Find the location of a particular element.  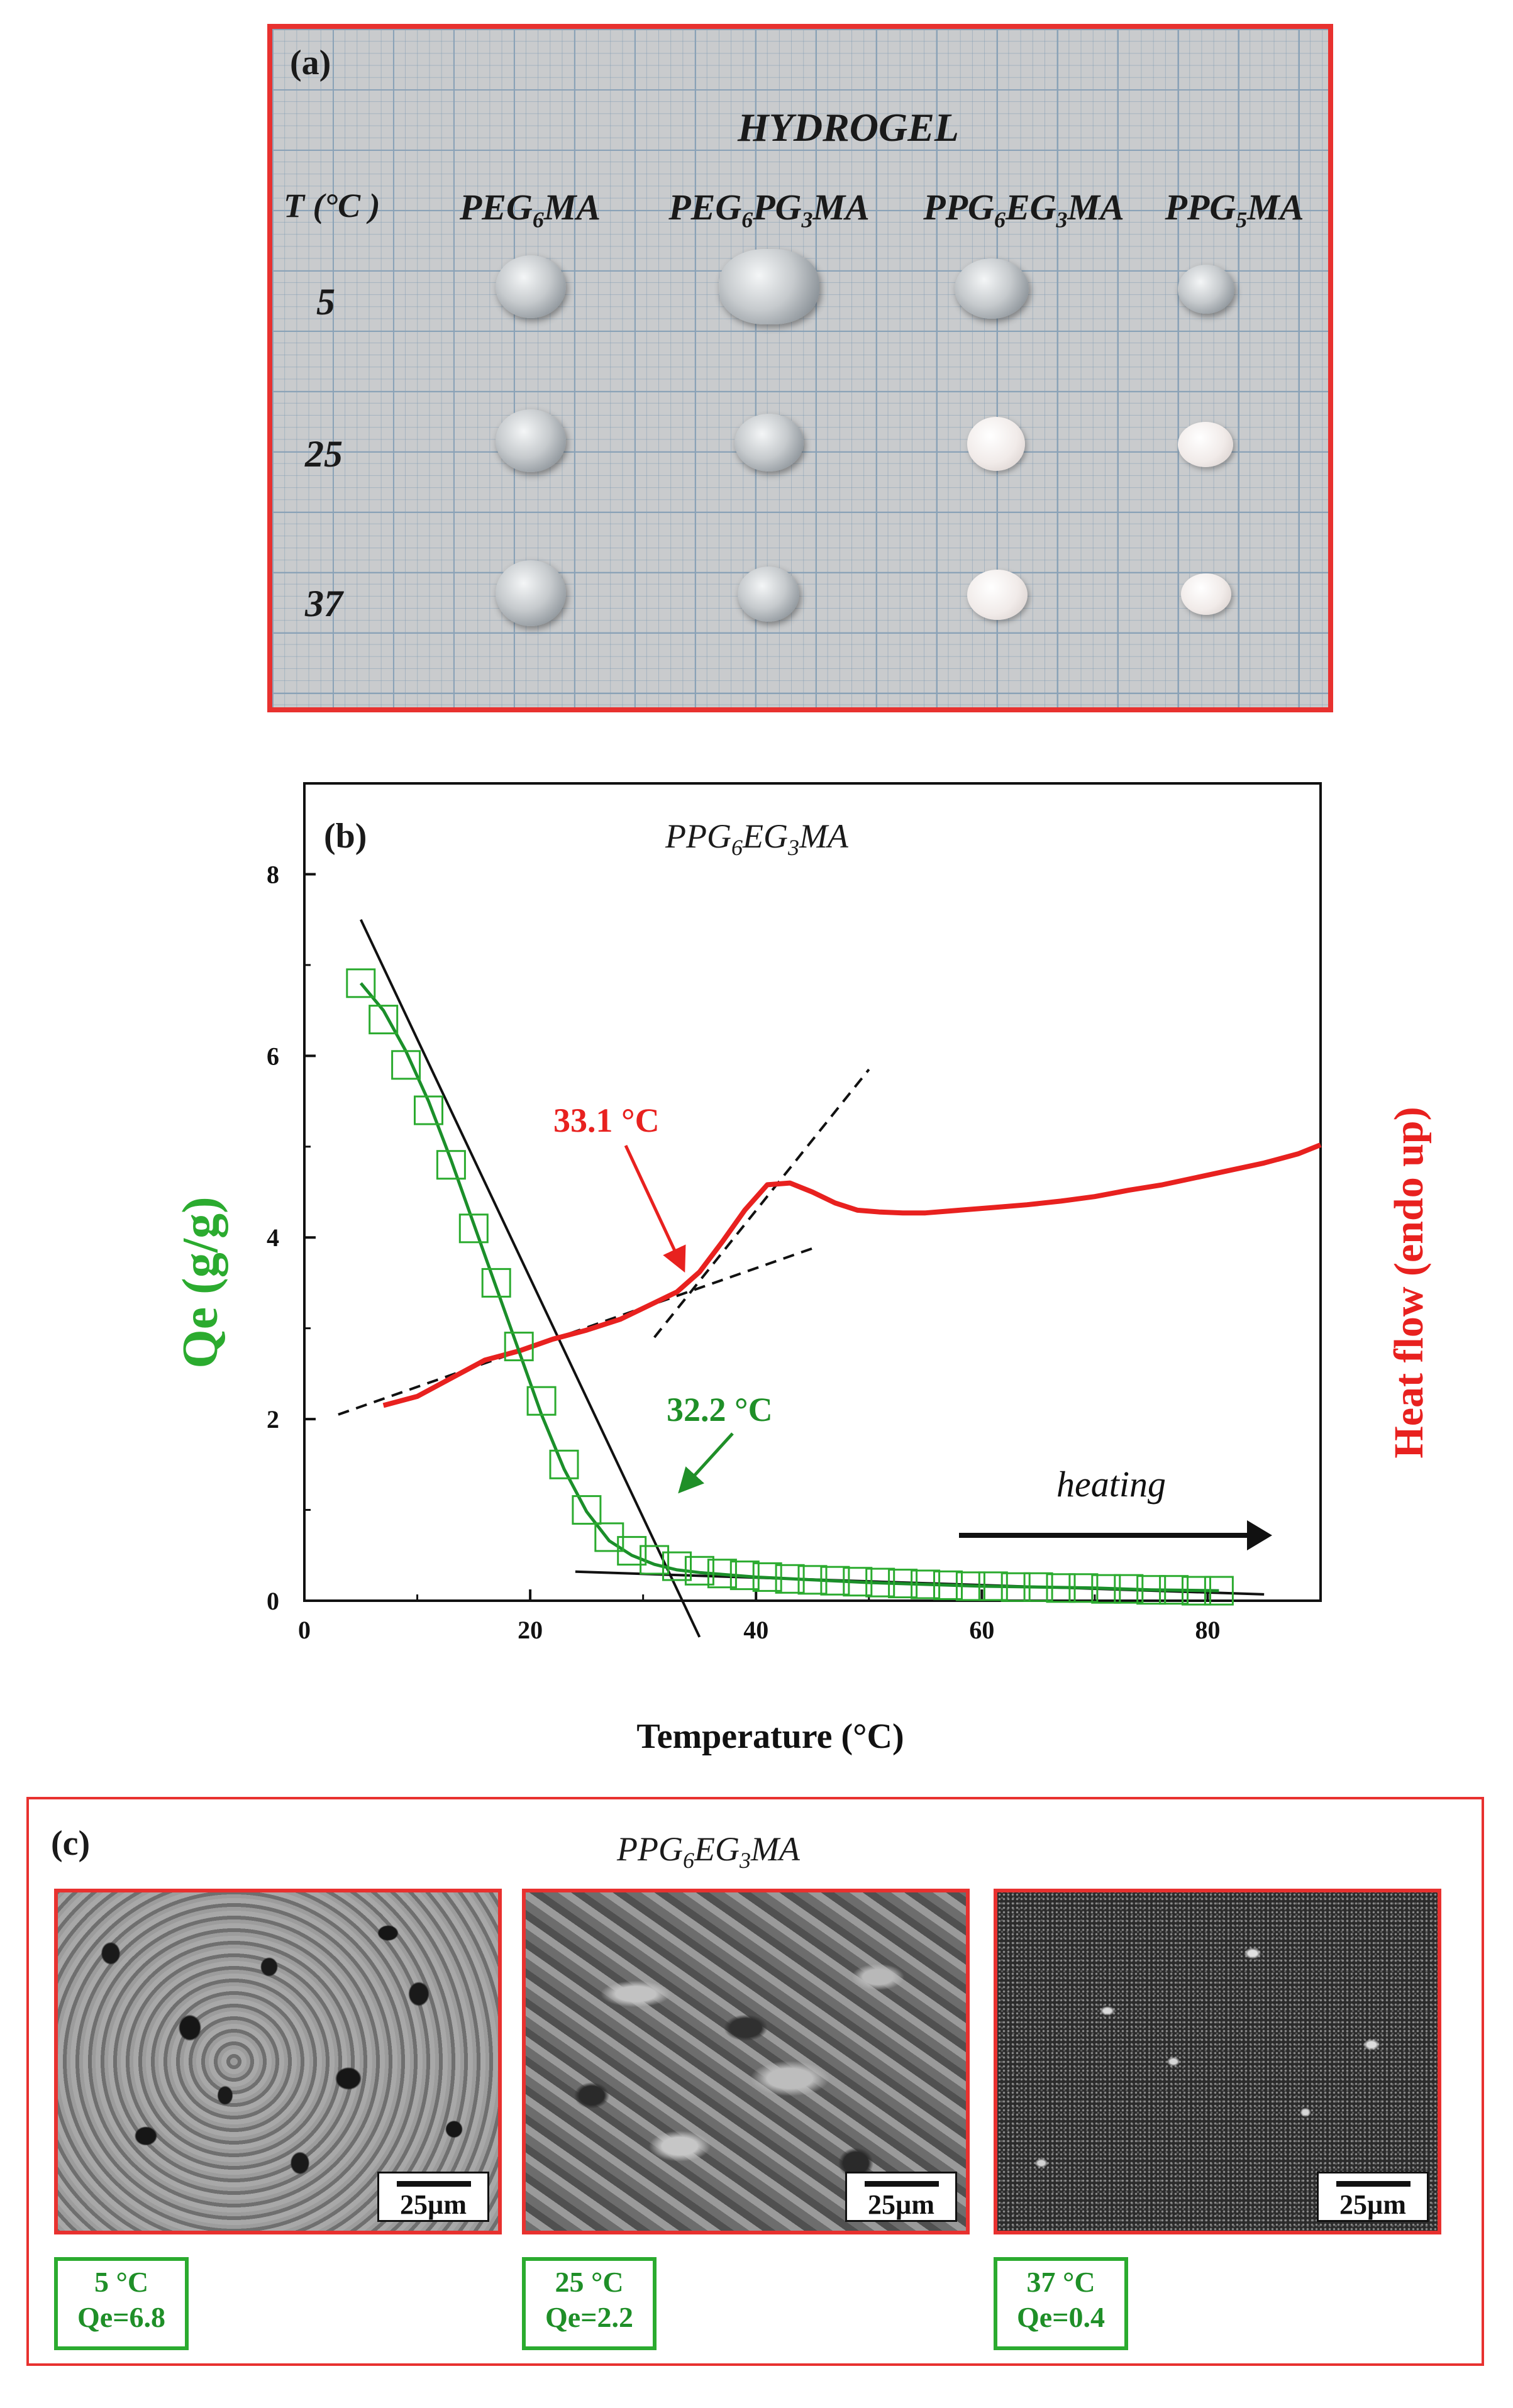

x-tick-label: 80 is located at coordinates (1207, 1630).